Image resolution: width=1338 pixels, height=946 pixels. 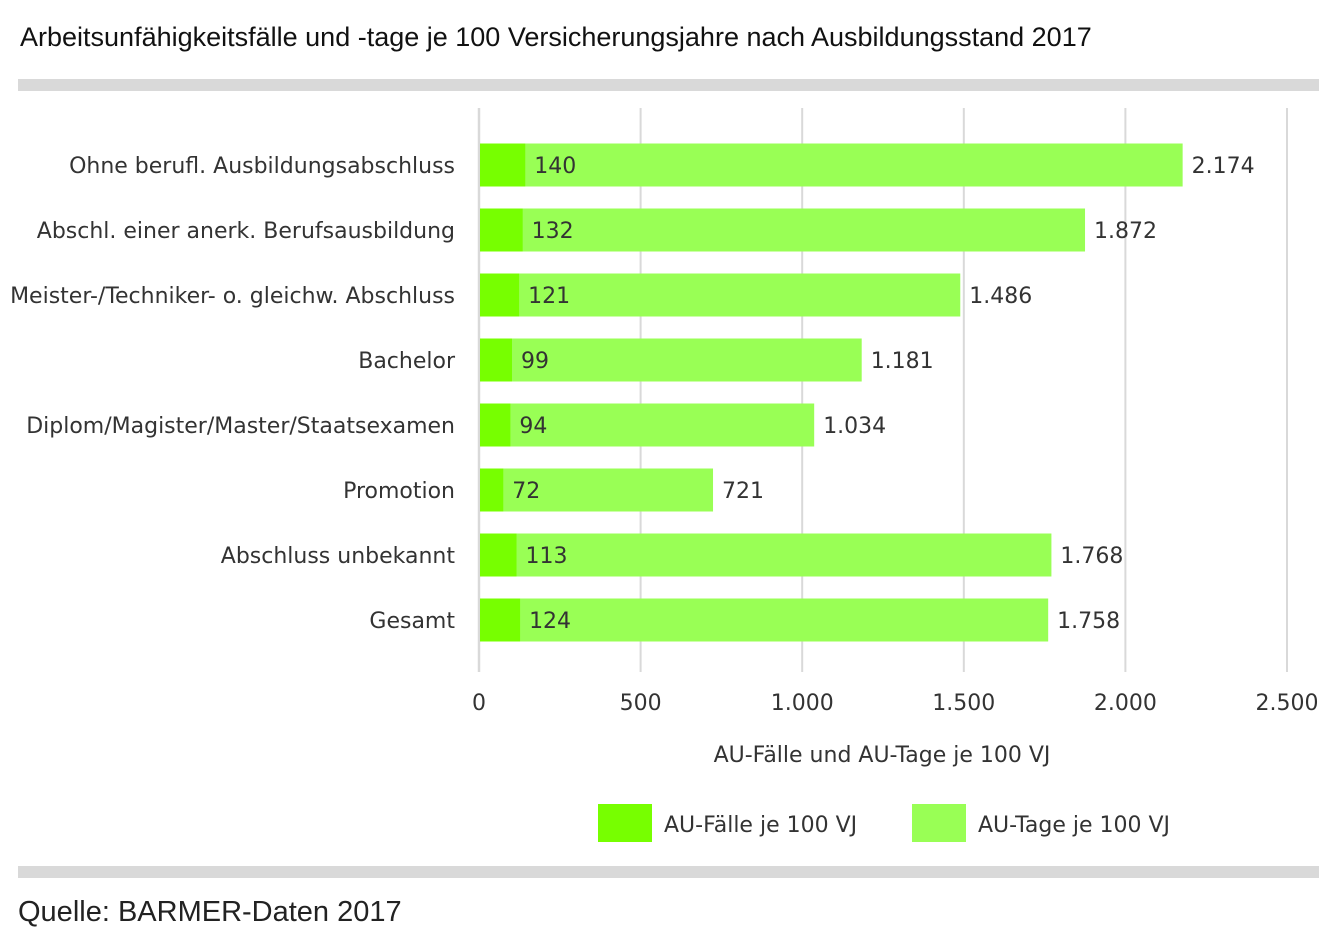 What do you see at coordinates (479, 703) in the screenshot?
I see `x-tick-label: 0` at bounding box center [479, 703].